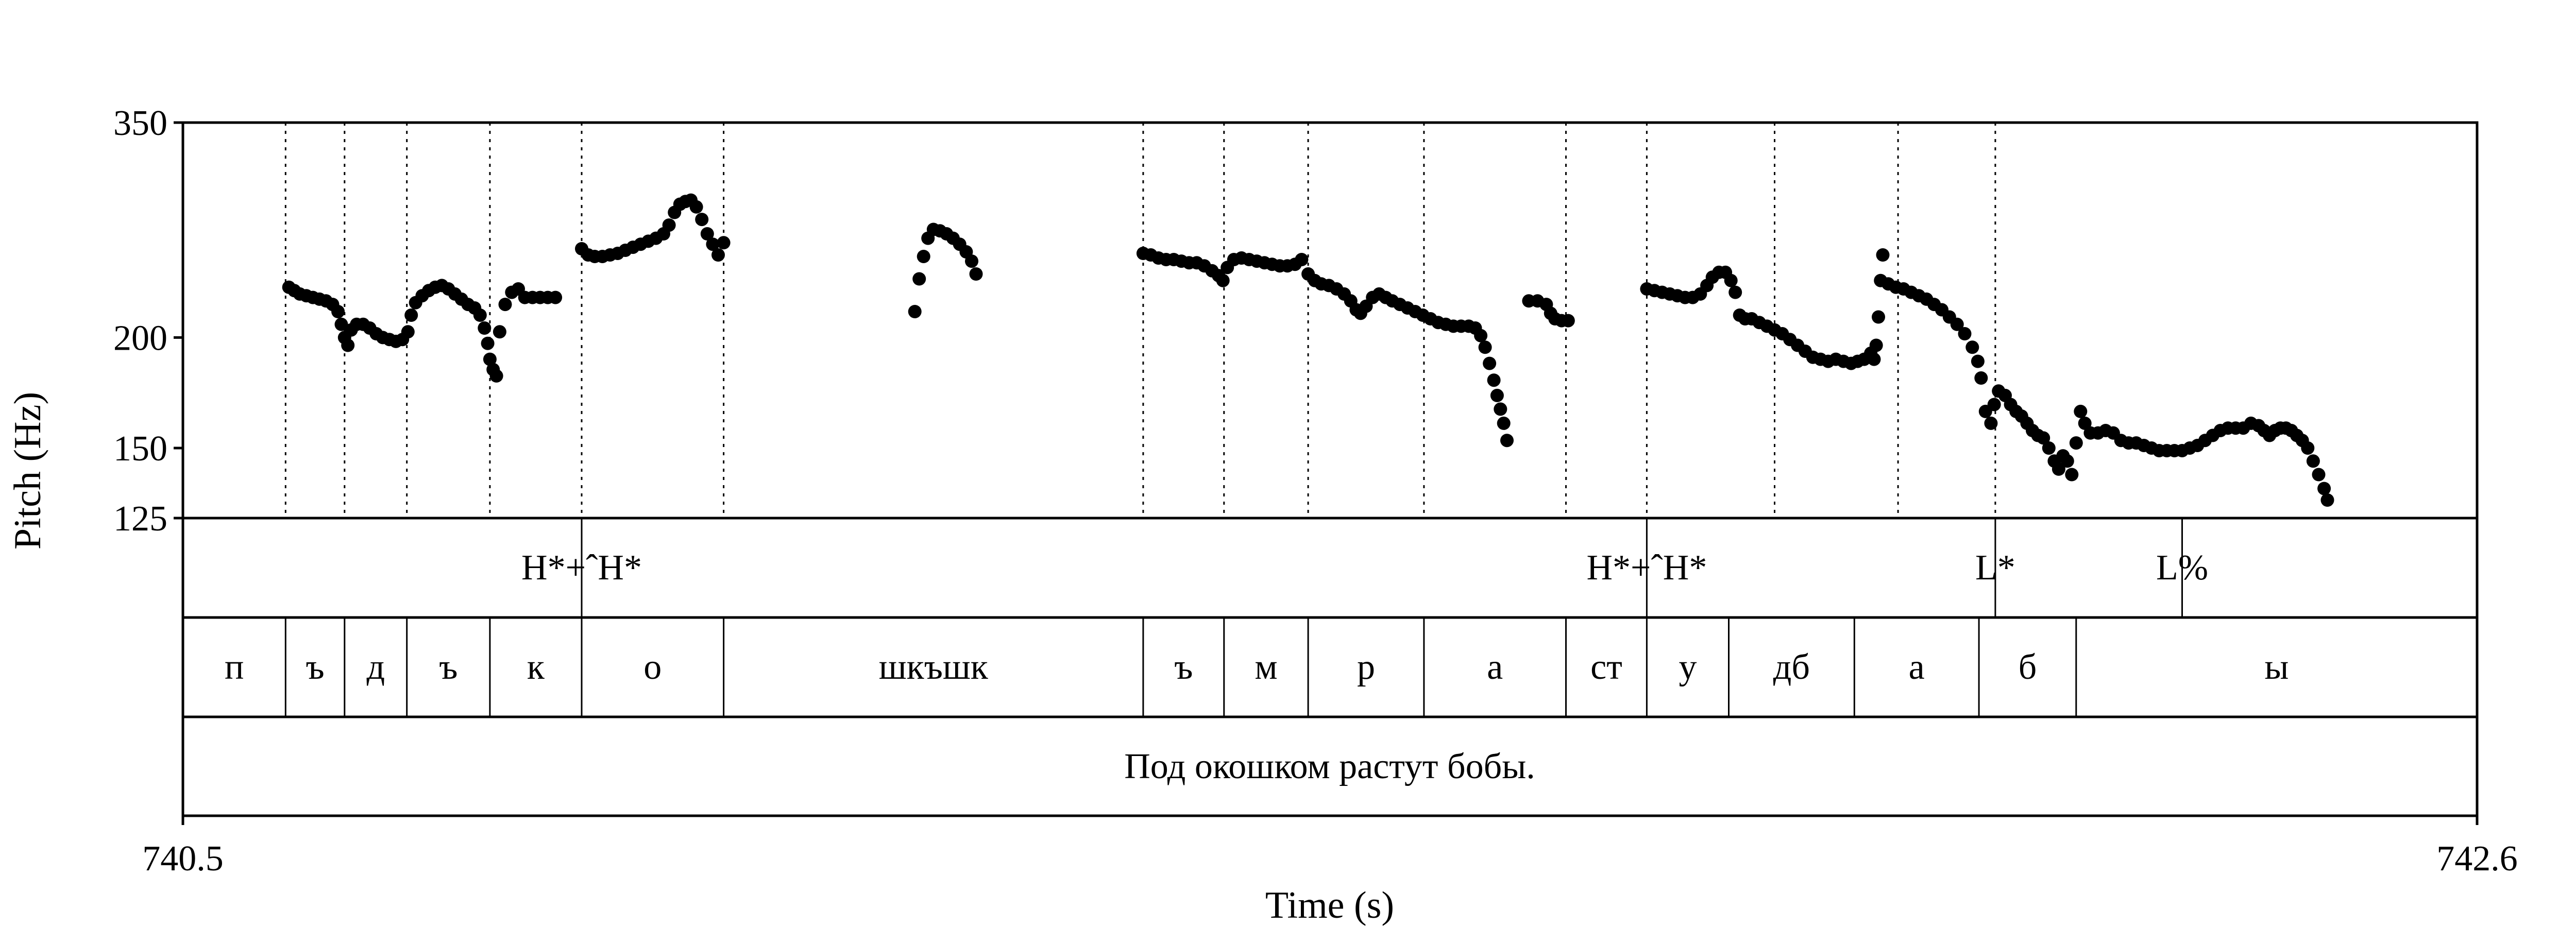 The image size is (2576, 927). What do you see at coordinates (2477, 859) in the screenshot?
I see `x-tick-label-end: 742.6` at bounding box center [2477, 859].